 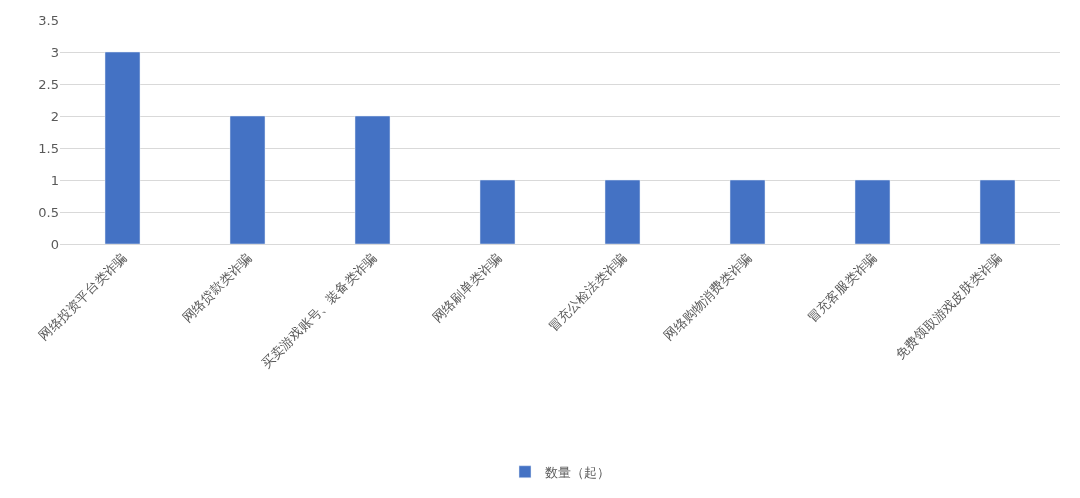 I want to click on y-tick-label: 3, so click(x=54, y=52).